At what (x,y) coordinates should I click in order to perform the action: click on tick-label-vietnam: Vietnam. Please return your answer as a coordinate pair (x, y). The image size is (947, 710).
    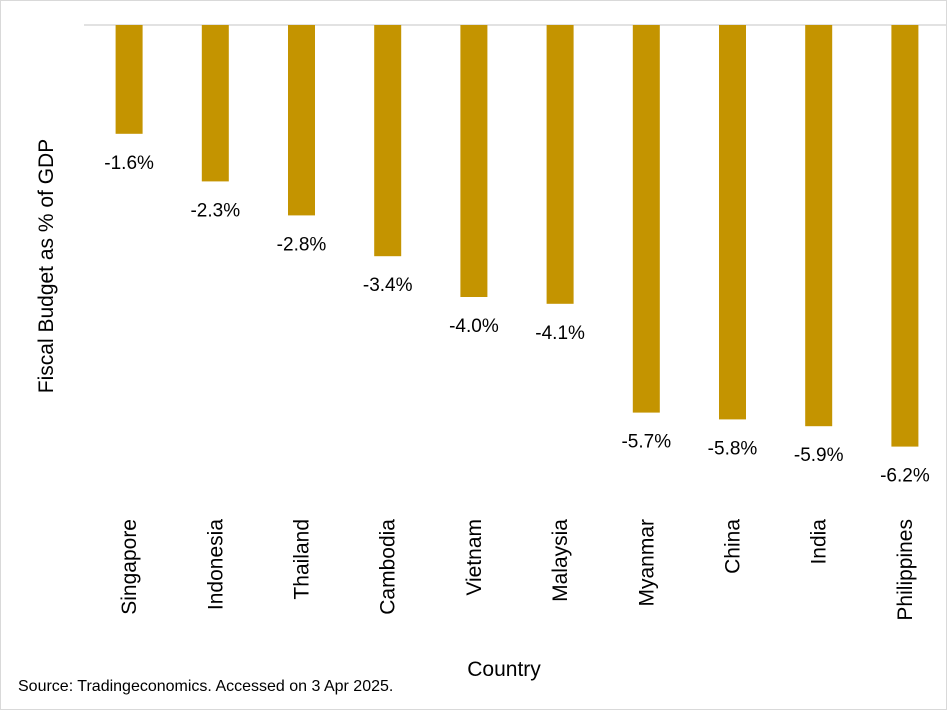
    Looking at the image, I should click on (474, 557).